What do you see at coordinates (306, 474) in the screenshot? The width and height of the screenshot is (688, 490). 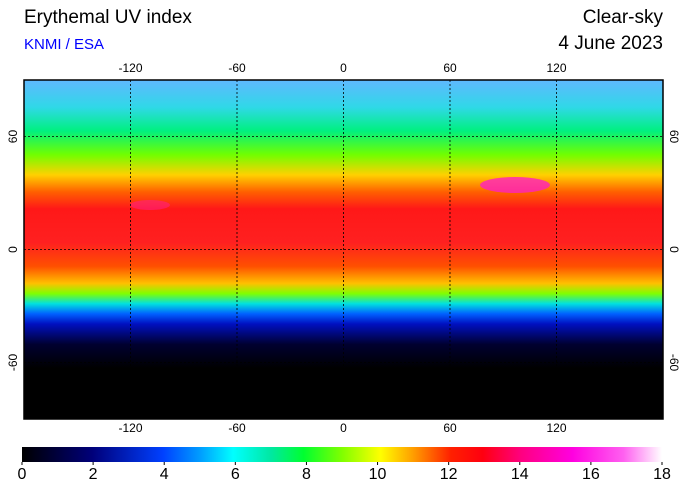 I see `colorbar-label: 8` at bounding box center [306, 474].